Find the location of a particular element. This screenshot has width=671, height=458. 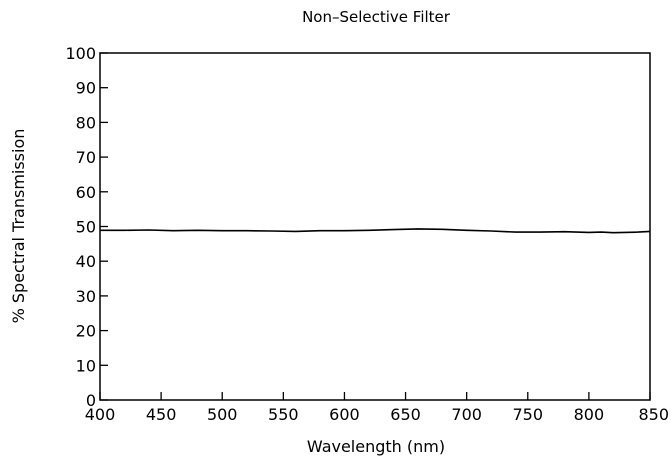

y-tick-label: 50 is located at coordinates (86, 227).